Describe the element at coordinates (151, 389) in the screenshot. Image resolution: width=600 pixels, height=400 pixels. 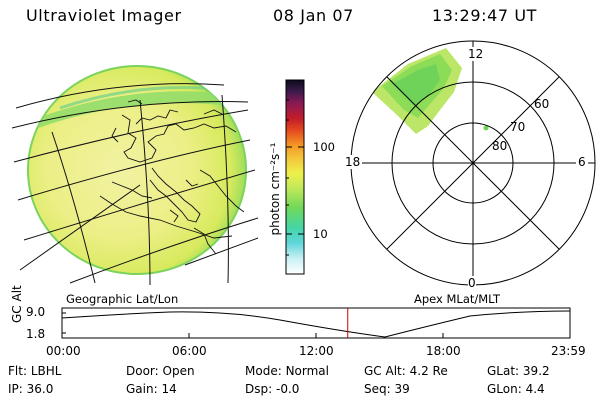
I see `info-gain: Gain: 14` at that location.